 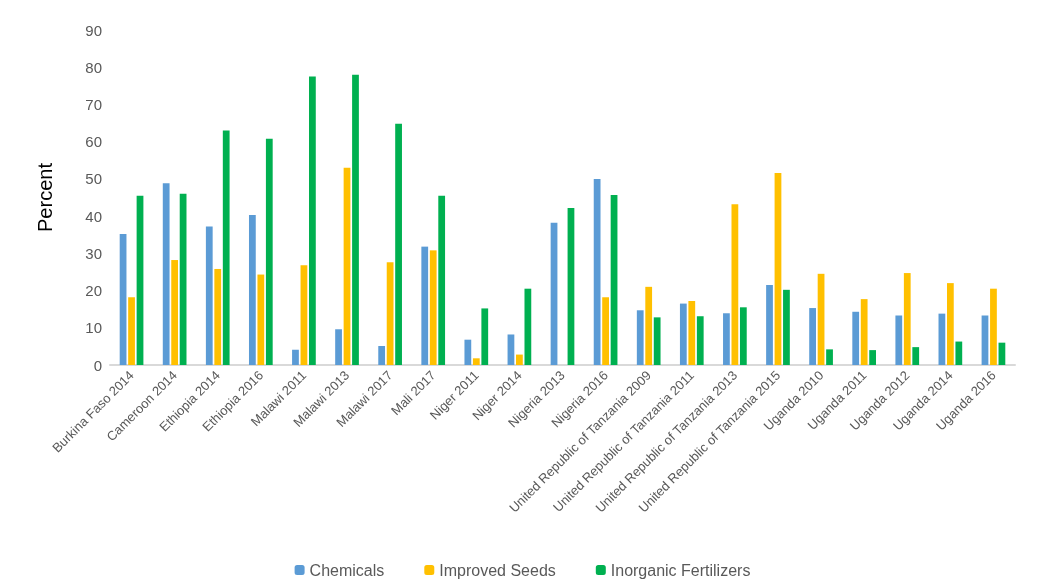 I want to click on y-tick-label: 80, so click(x=93, y=67).